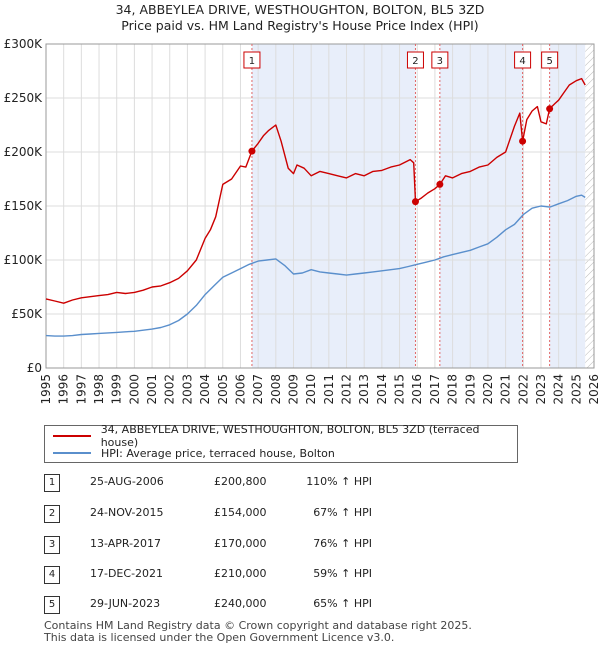 The height and width of the screenshot is (650, 600). I want to click on transaction-price: £154,000, so click(240, 512).